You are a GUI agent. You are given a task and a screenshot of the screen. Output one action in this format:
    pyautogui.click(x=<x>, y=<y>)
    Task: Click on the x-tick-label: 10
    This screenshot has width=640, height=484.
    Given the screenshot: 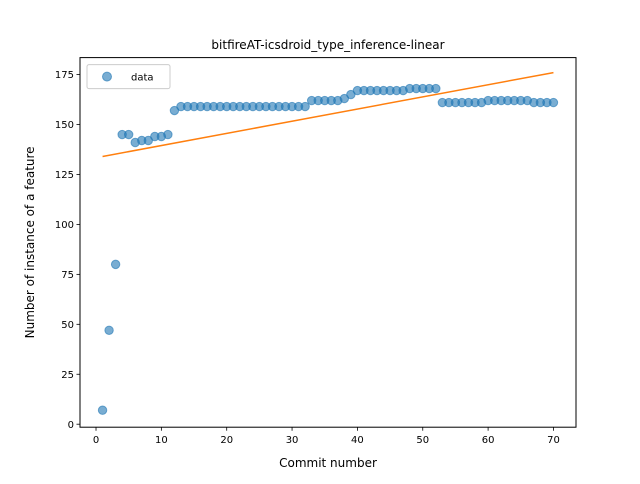 What is the action you would take?
    pyautogui.click(x=161, y=440)
    